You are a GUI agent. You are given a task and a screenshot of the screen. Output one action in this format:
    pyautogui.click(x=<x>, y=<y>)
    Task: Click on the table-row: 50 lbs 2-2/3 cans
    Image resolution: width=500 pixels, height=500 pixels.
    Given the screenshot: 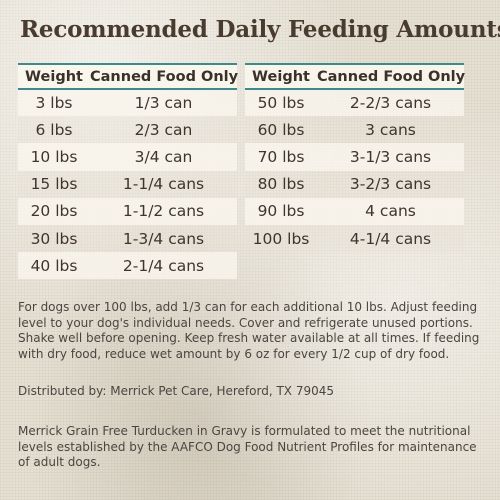 What is the action you would take?
    pyautogui.click(x=354, y=103)
    